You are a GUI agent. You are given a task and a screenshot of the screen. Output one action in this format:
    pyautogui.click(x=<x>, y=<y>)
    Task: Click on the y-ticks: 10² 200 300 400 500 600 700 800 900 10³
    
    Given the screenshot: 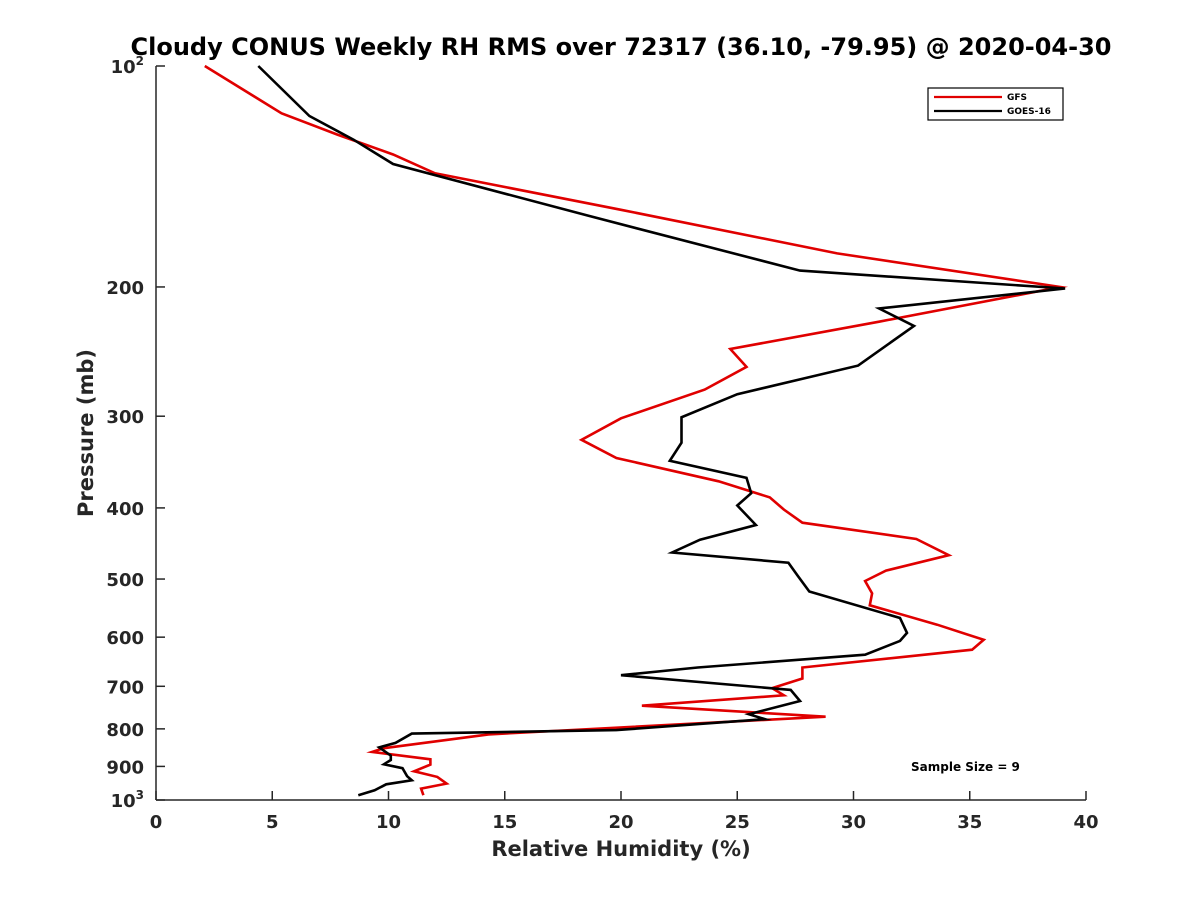 What is the action you would take?
    pyautogui.click(x=135, y=433)
    